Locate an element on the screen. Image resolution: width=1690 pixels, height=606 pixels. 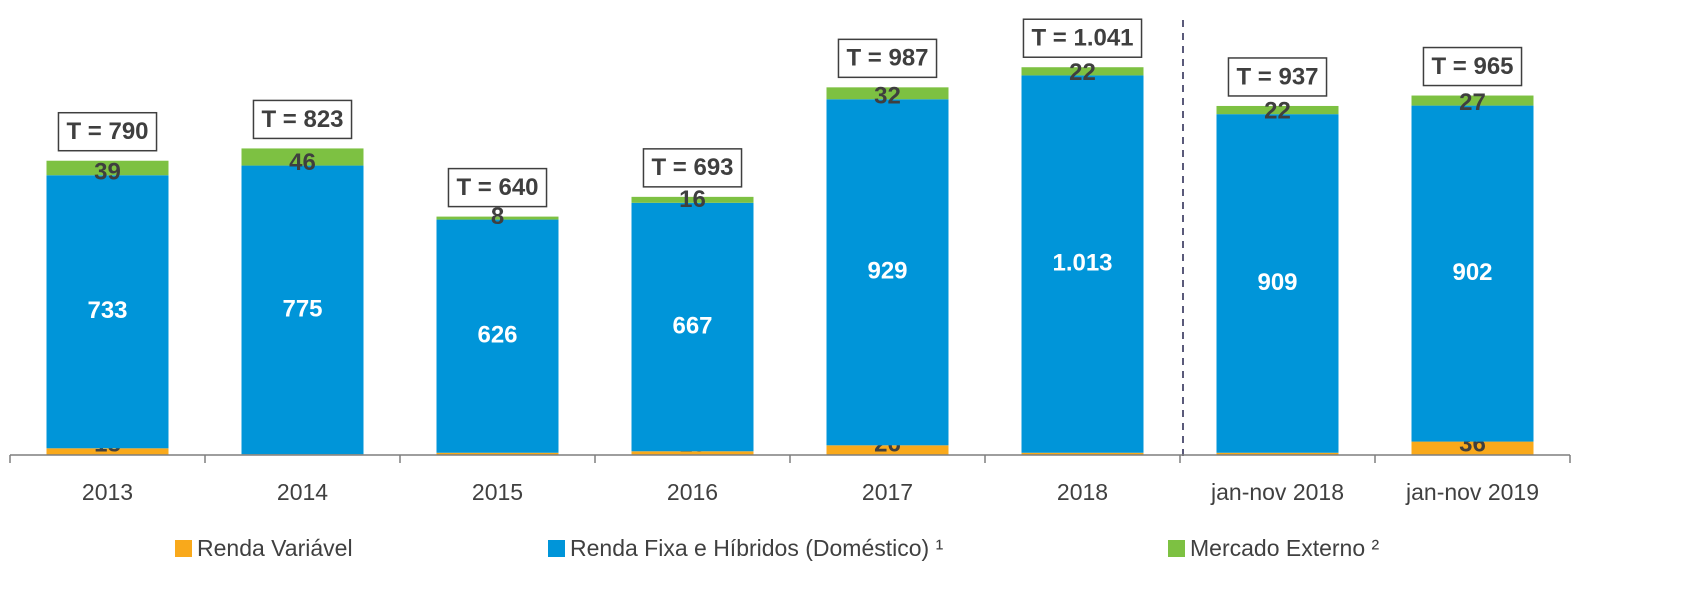
x-tick-label: 2014 is located at coordinates (302, 492).